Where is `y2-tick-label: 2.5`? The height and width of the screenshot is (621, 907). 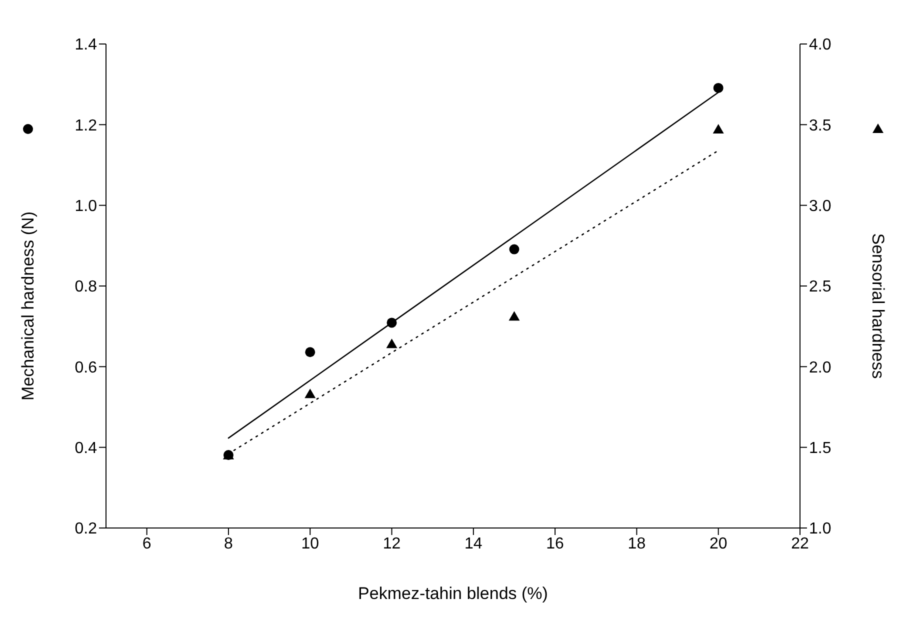
y2-tick-label: 2.5 is located at coordinates (820, 287).